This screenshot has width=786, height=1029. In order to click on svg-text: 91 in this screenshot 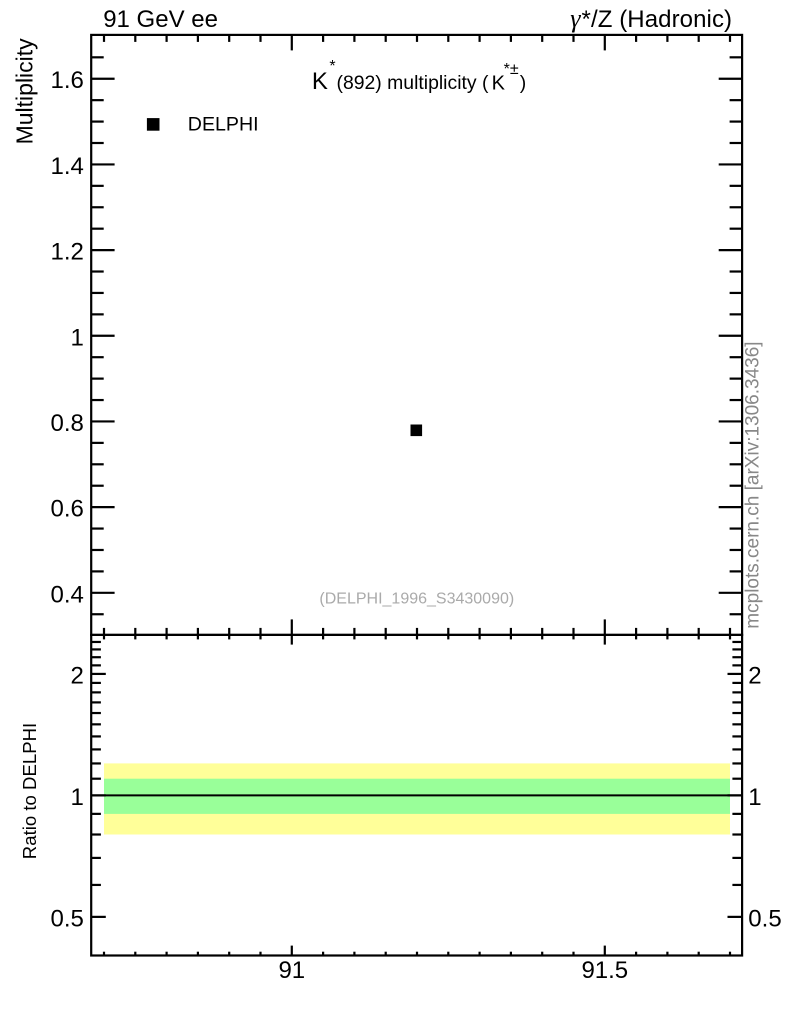, I will do `click(291, 970)`.